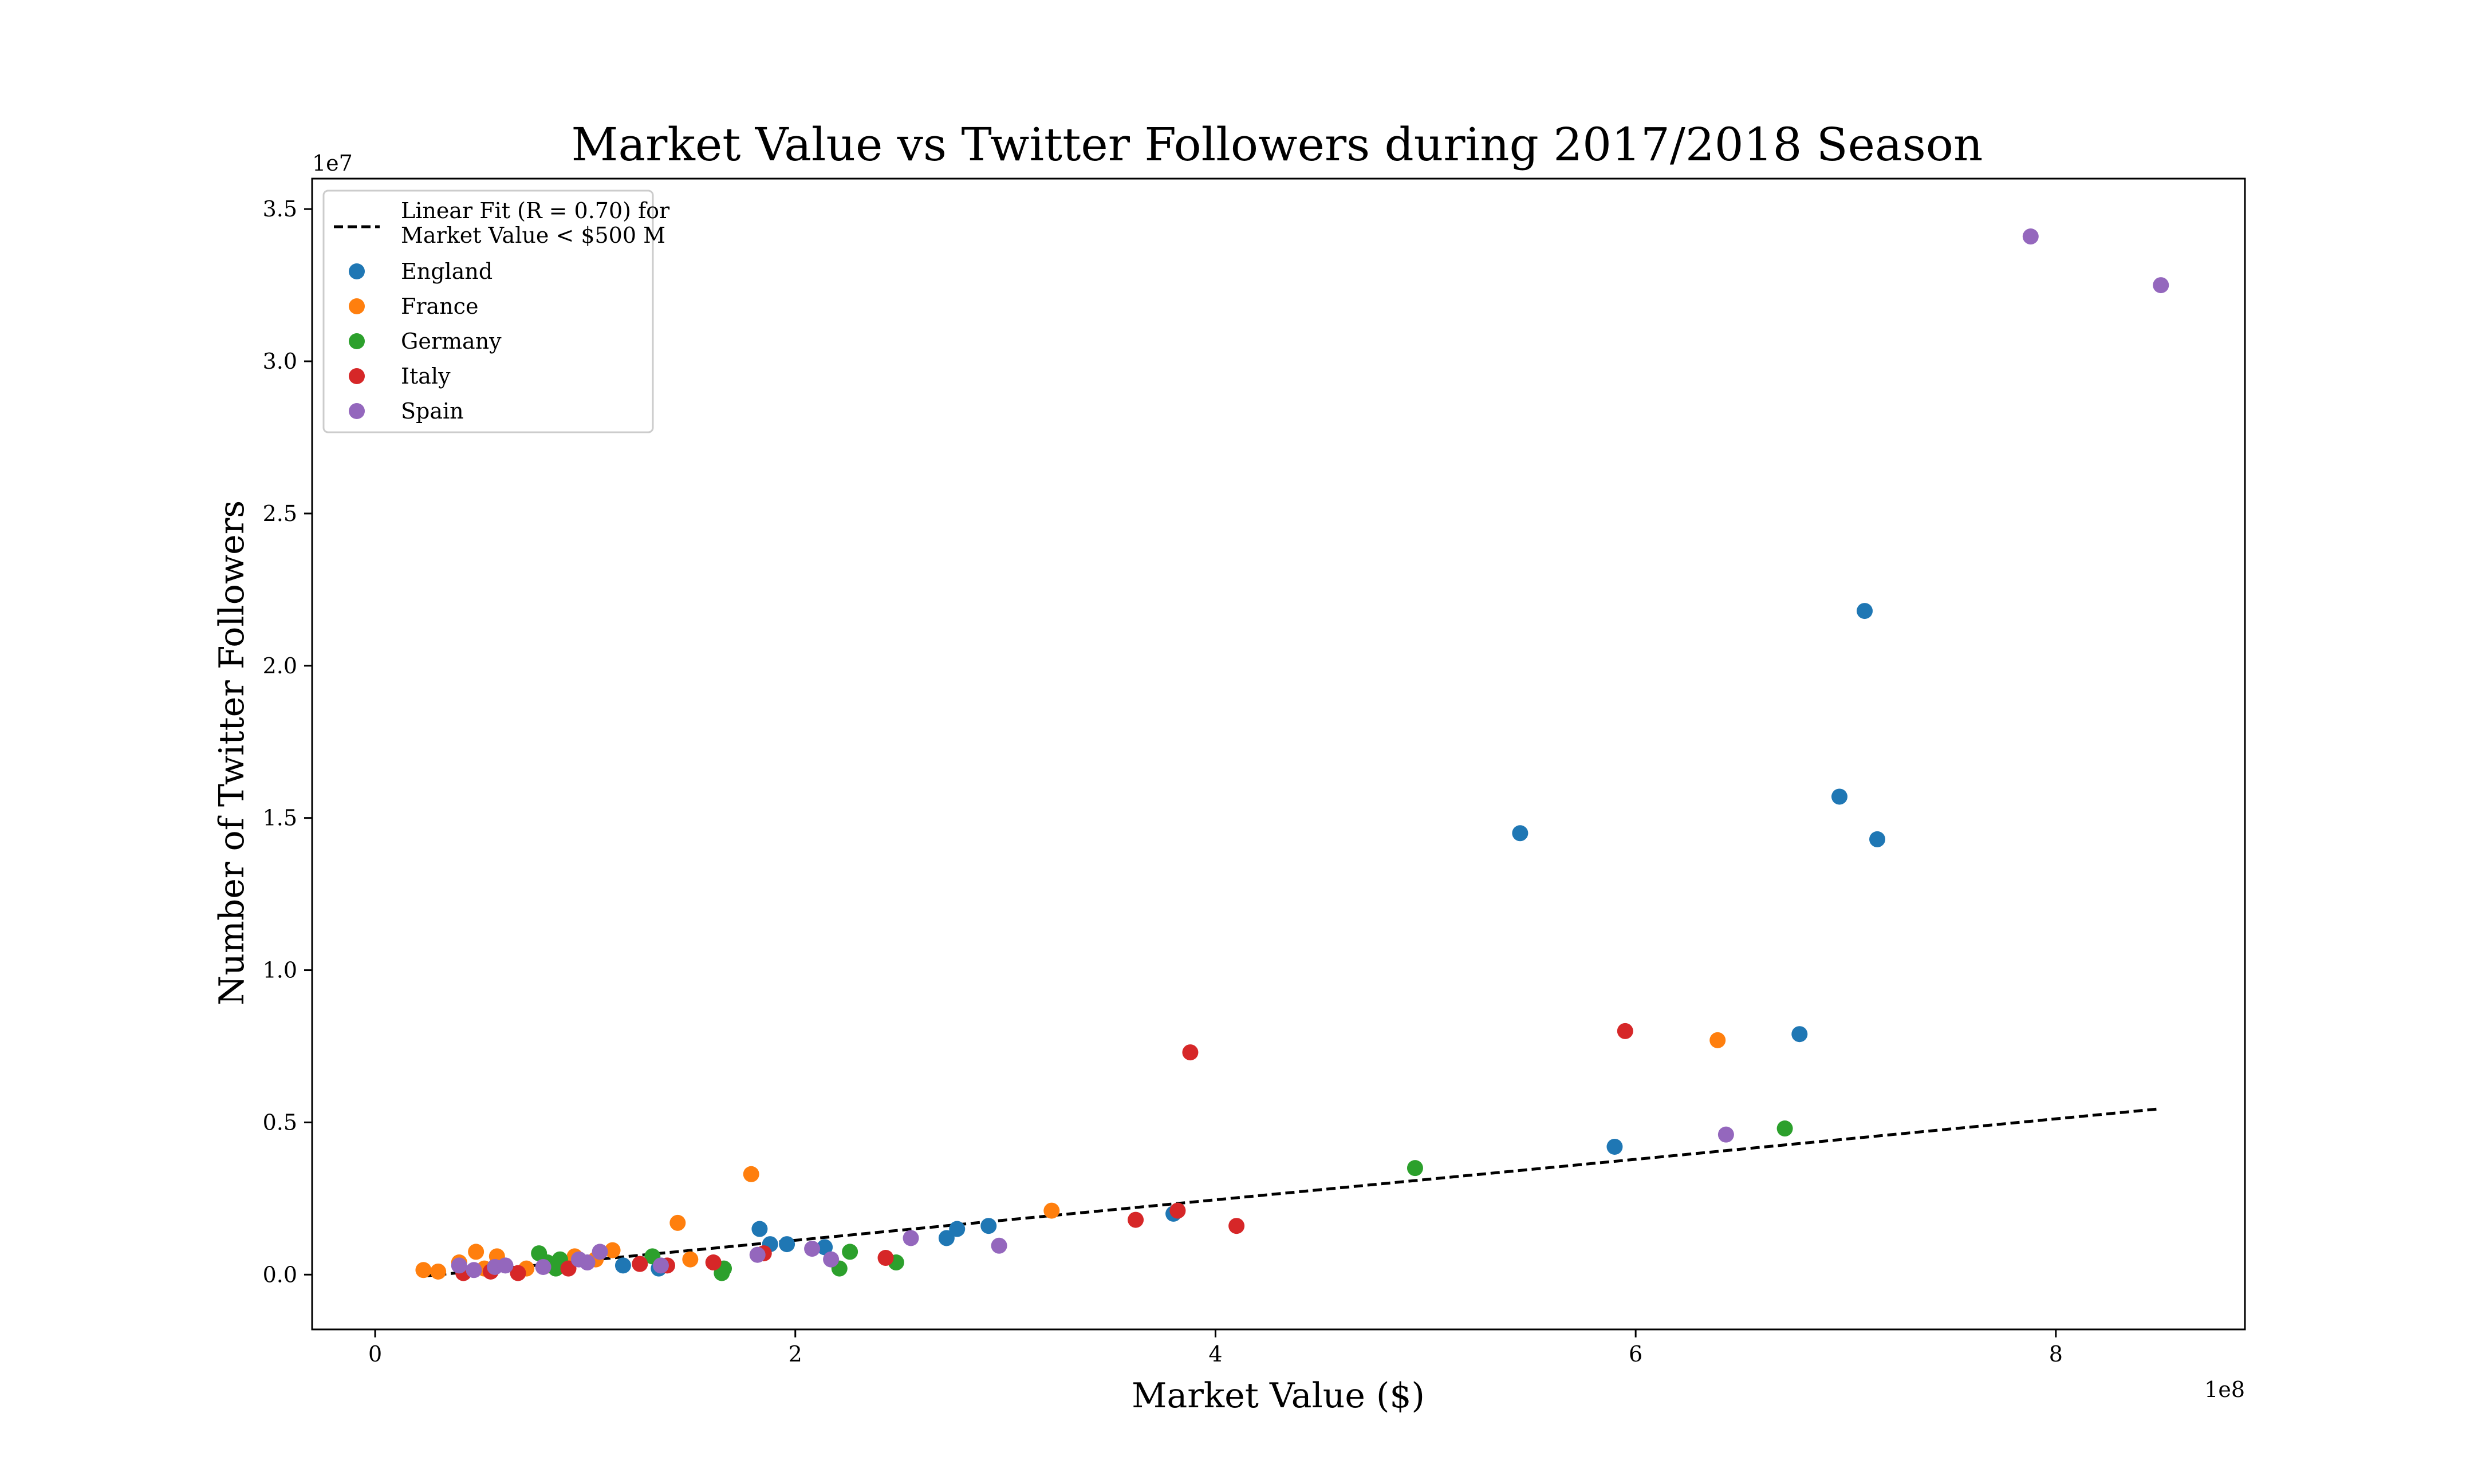 Image resolution: width=2474 pixels, height=1484 pixels. I want to click on legend-marker-germany, so click(357, 341).